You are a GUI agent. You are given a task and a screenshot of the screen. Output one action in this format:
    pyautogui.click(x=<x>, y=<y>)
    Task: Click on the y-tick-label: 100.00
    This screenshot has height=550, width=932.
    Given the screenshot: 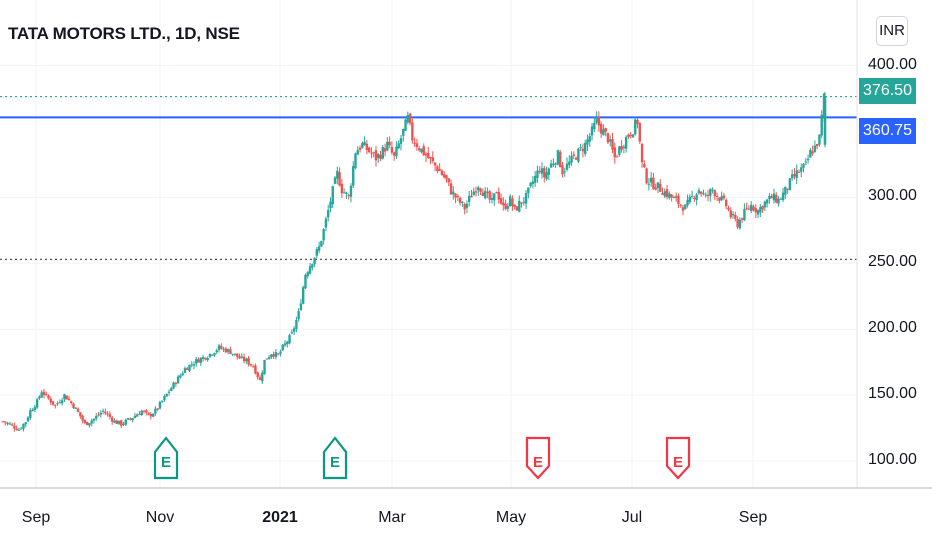 What is the action you would take?
    pyautogui.click(x=892, y=459)
    